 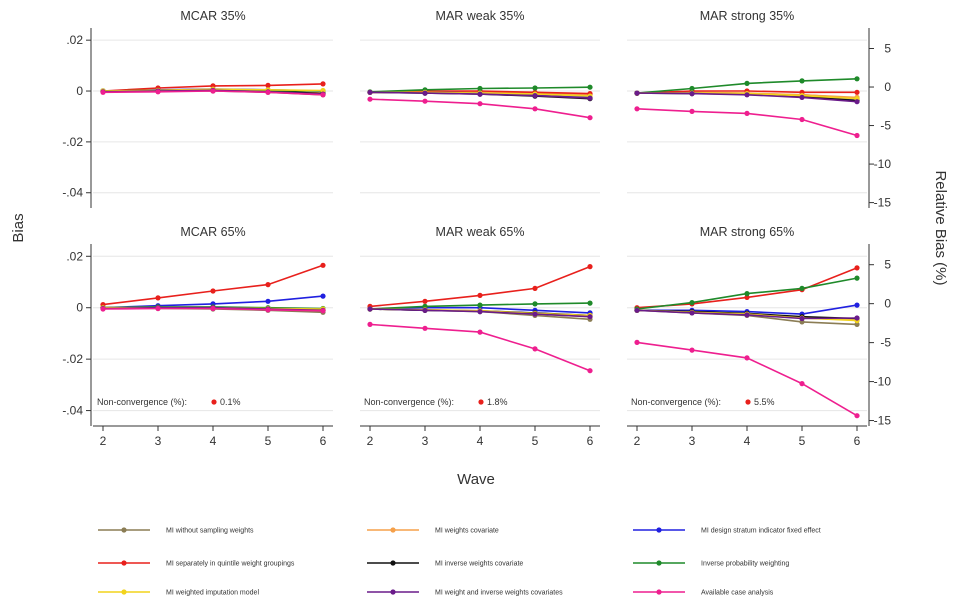 I want to click on legend-label: MI weight and inverse weights covariates, so click(x=499, y=593).